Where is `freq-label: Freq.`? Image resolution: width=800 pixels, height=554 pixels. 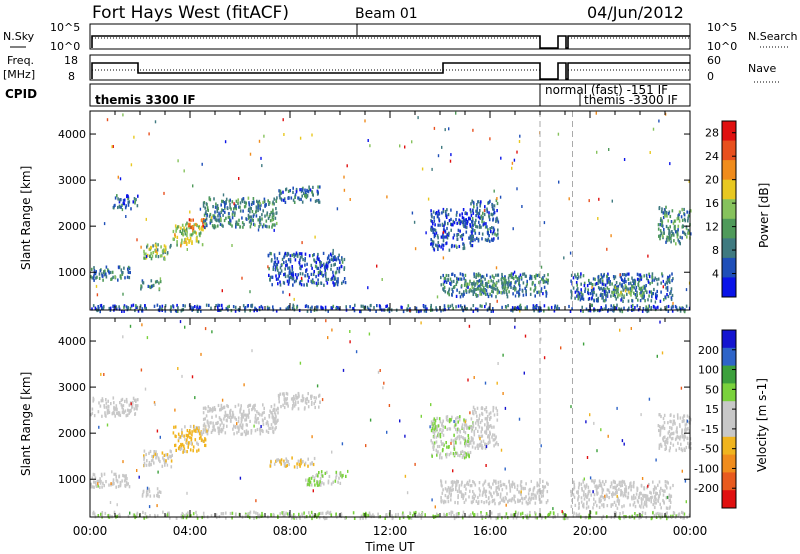
freq-label: Freq. is located at coordinates (20, 60).